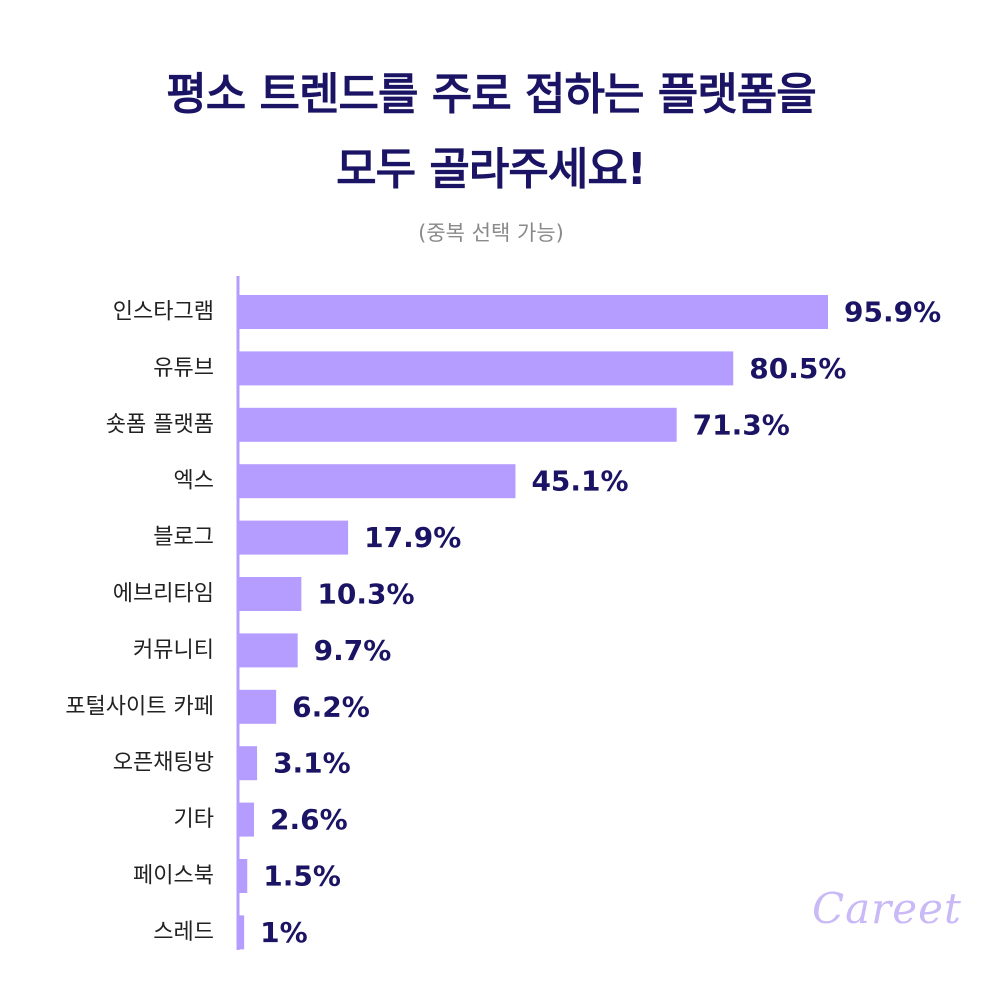  Describe the element at coordinates (183, 932) in the screenshot. I see `category-label: 스레드` at that location.